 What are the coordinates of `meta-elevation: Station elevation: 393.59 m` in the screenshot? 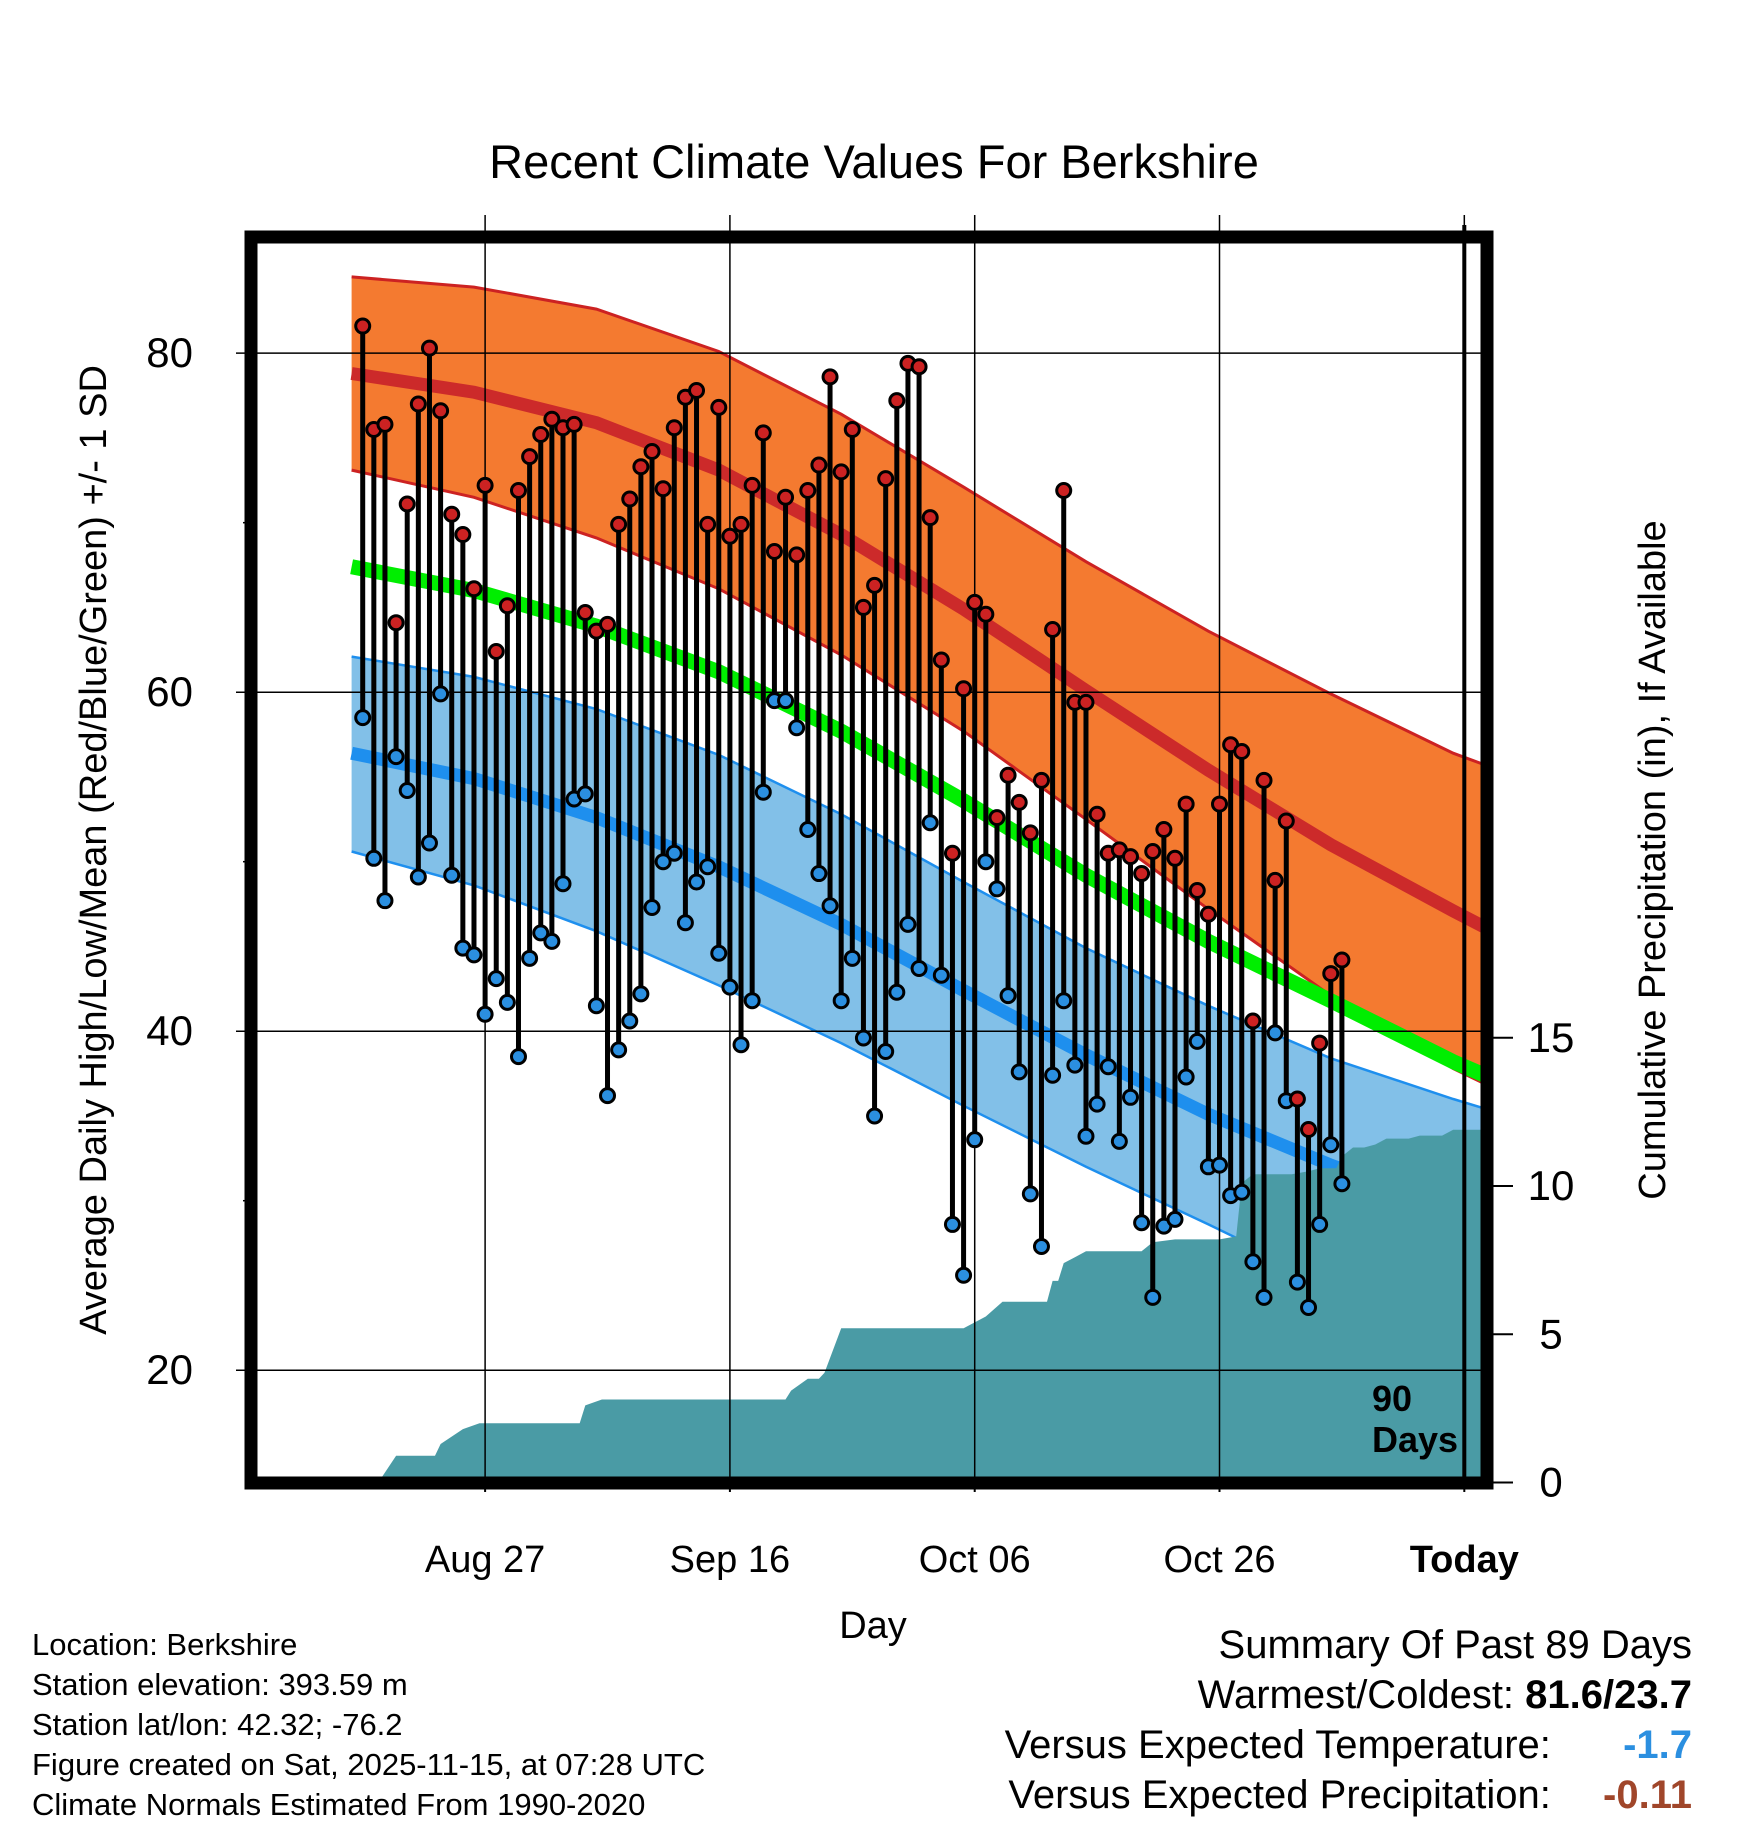 It's located at (220, 1684).